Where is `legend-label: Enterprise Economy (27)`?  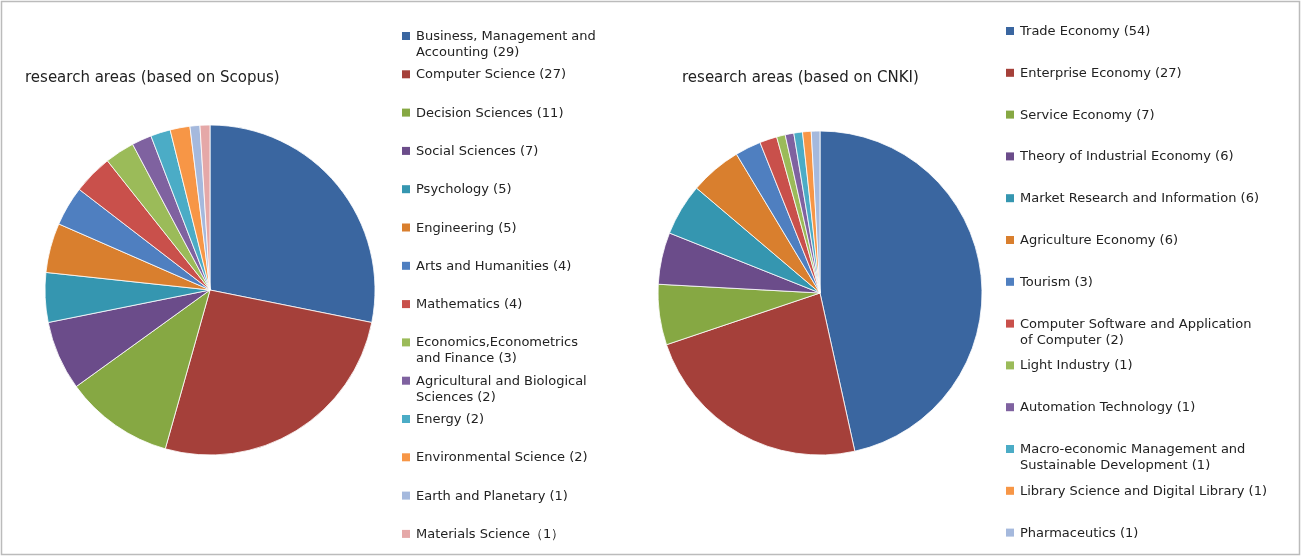
legend-label: Enterprise Economy (27) is located at coordinates (1101, 72).